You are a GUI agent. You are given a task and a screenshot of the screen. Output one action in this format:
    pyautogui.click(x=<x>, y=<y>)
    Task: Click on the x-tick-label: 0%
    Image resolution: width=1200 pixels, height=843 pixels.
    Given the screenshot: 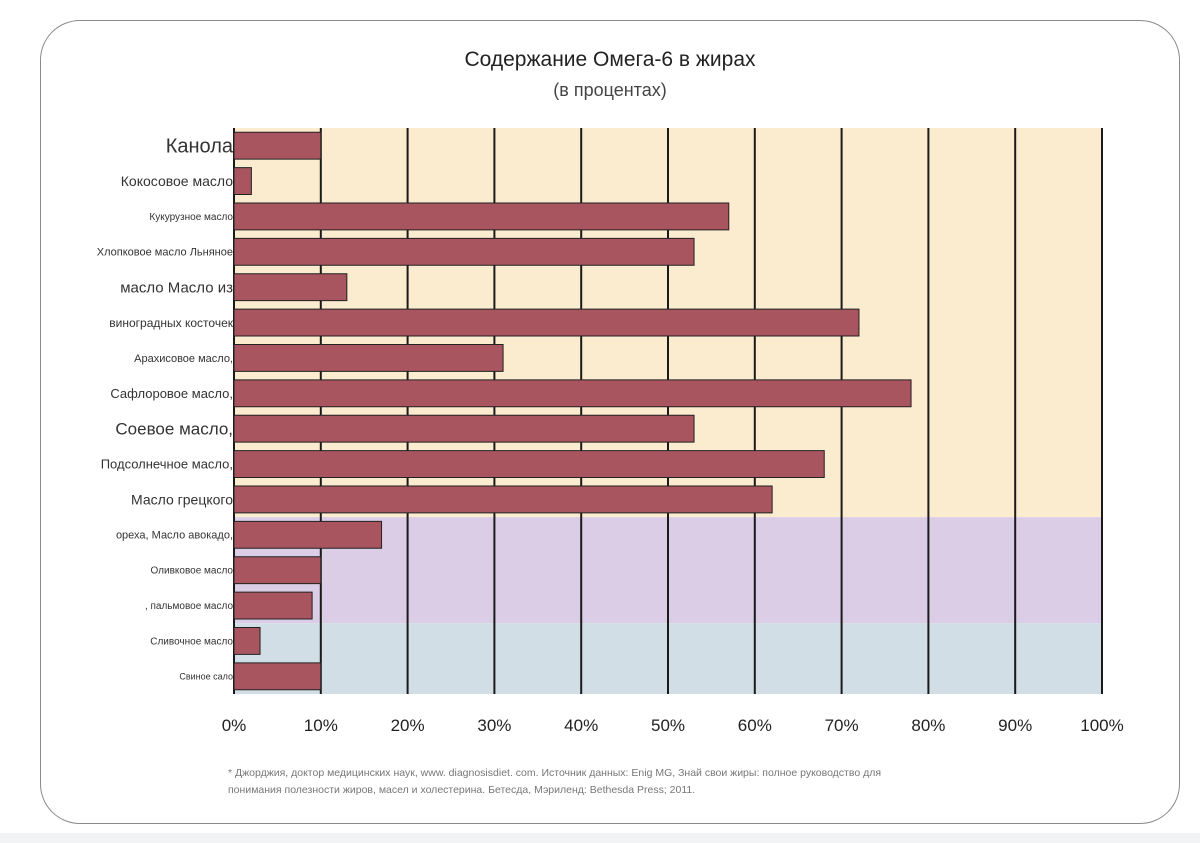 What is the action you would take?
    pyautogui.click(x=234, y=725)
    